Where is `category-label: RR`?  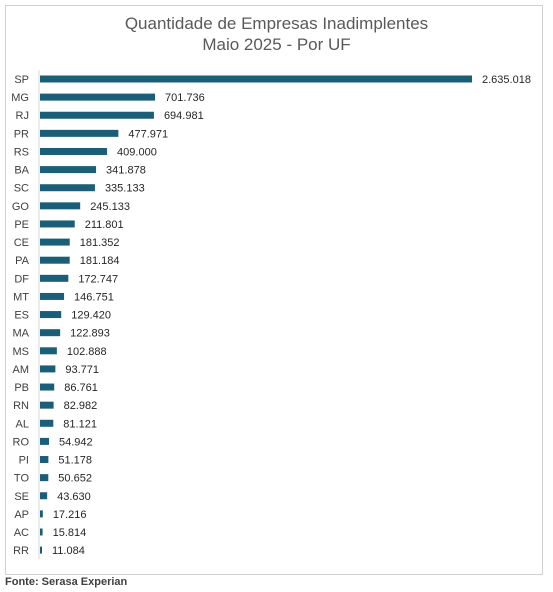
category-label: RR is located at coordinates (21, 551).